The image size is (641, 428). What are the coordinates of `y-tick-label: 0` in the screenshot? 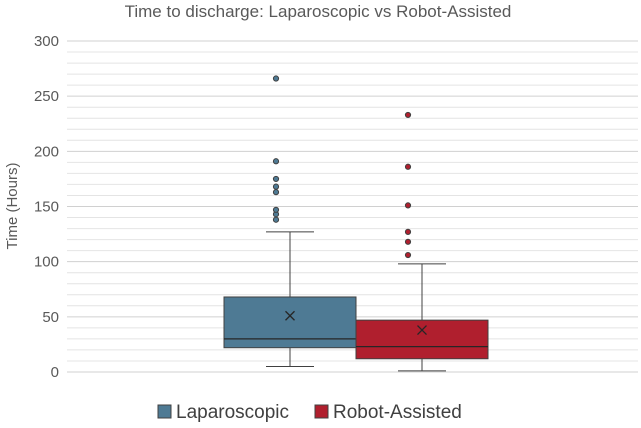 It's located at (55, 372).